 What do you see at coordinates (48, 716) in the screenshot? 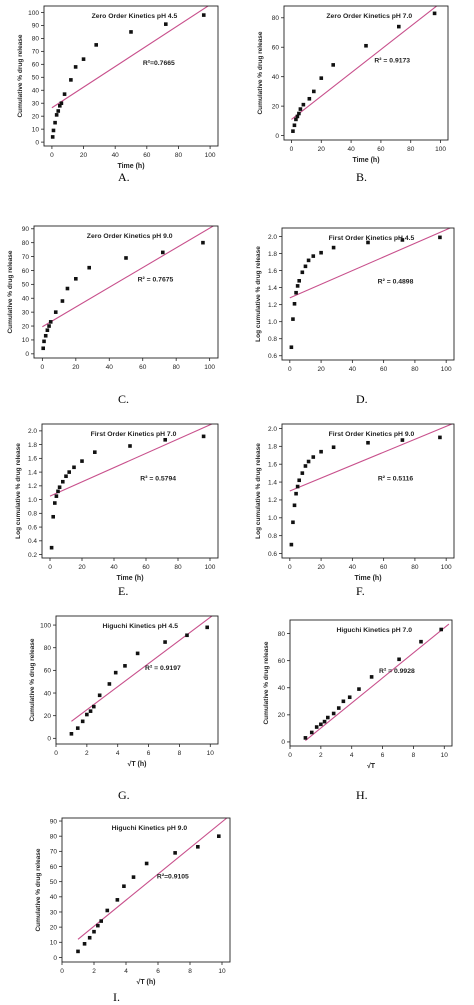
I see `y-tick-label-g-1: 20` at bounding box center [48, 716].